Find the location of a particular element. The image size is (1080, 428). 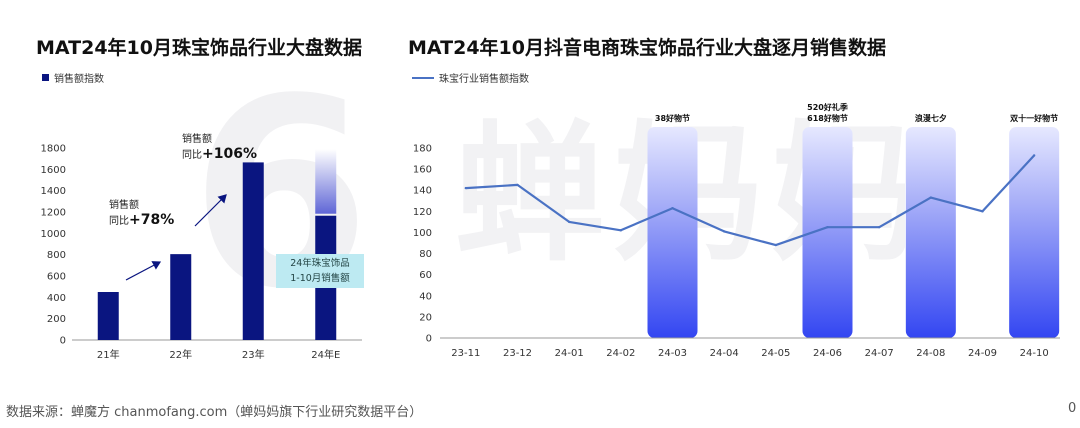

bar-x-tick-label: 22年 is located at coordinates (180, 354).